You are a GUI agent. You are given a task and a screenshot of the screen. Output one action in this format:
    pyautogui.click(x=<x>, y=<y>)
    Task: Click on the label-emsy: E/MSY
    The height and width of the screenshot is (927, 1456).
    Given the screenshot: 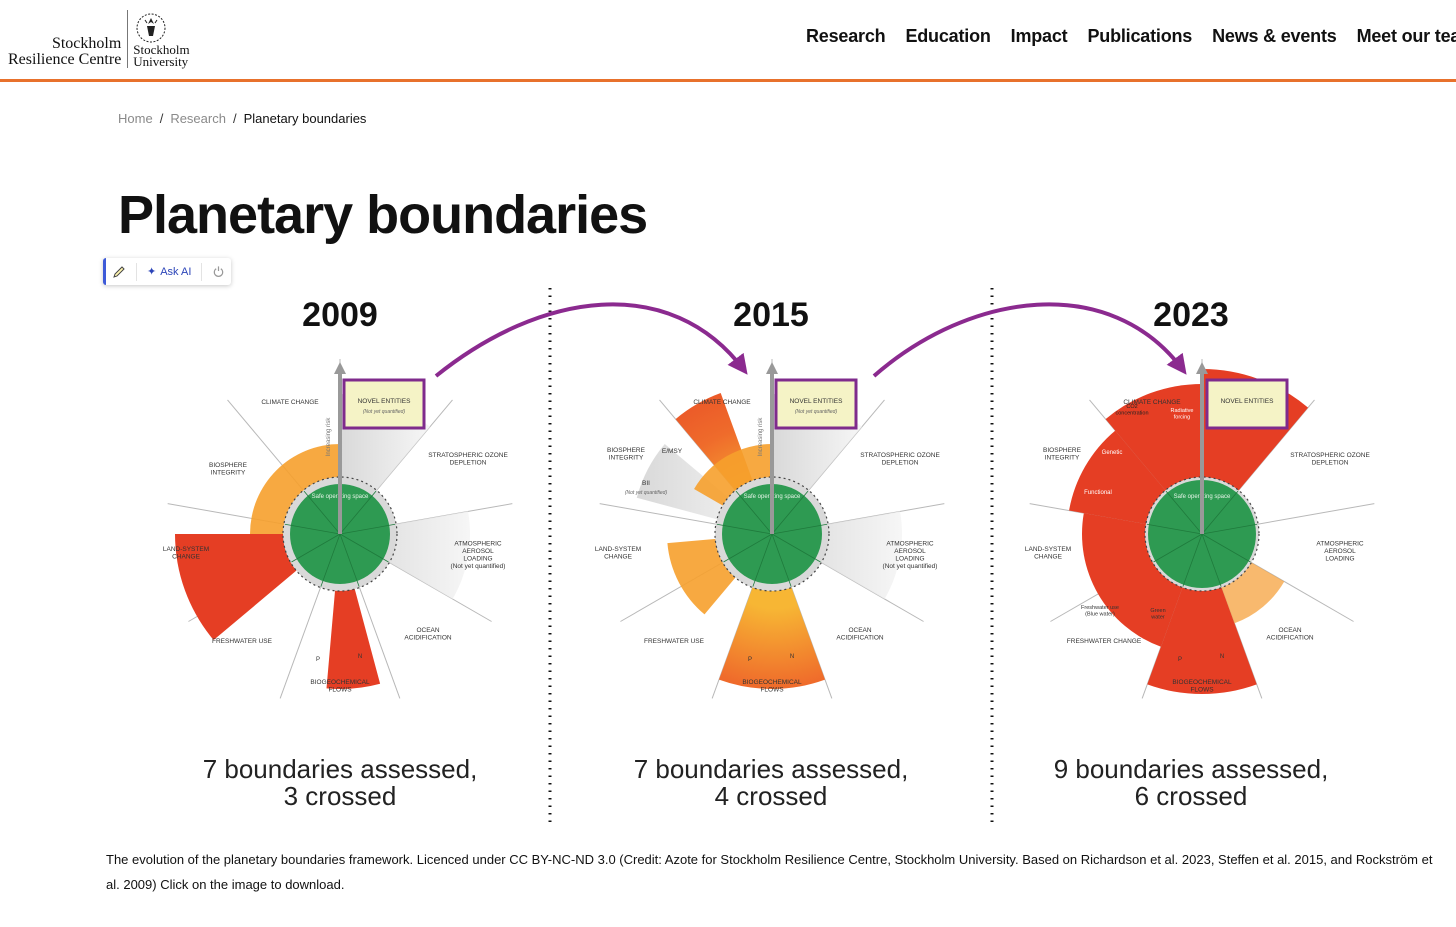 What is the action you would take?
    pyautogui.click(x=672, y=451)
    